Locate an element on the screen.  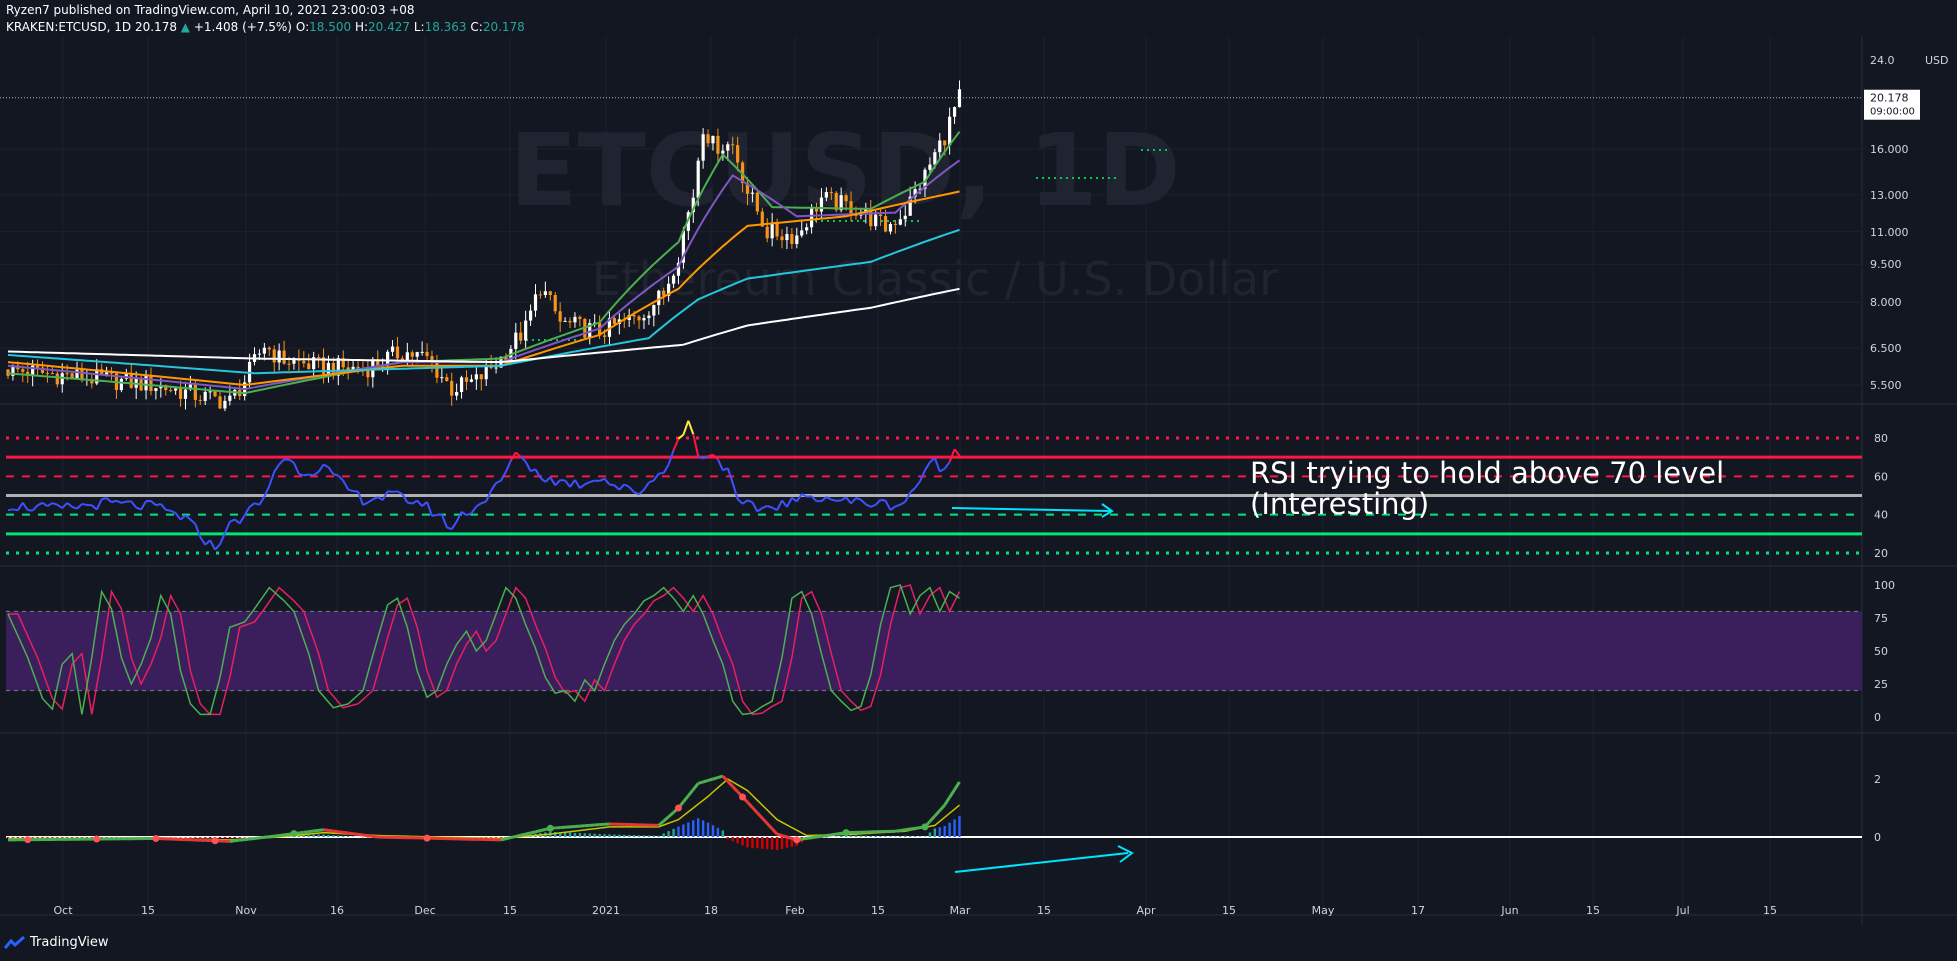
change-up-icon: ▲ is located at coordinates (185, 27).